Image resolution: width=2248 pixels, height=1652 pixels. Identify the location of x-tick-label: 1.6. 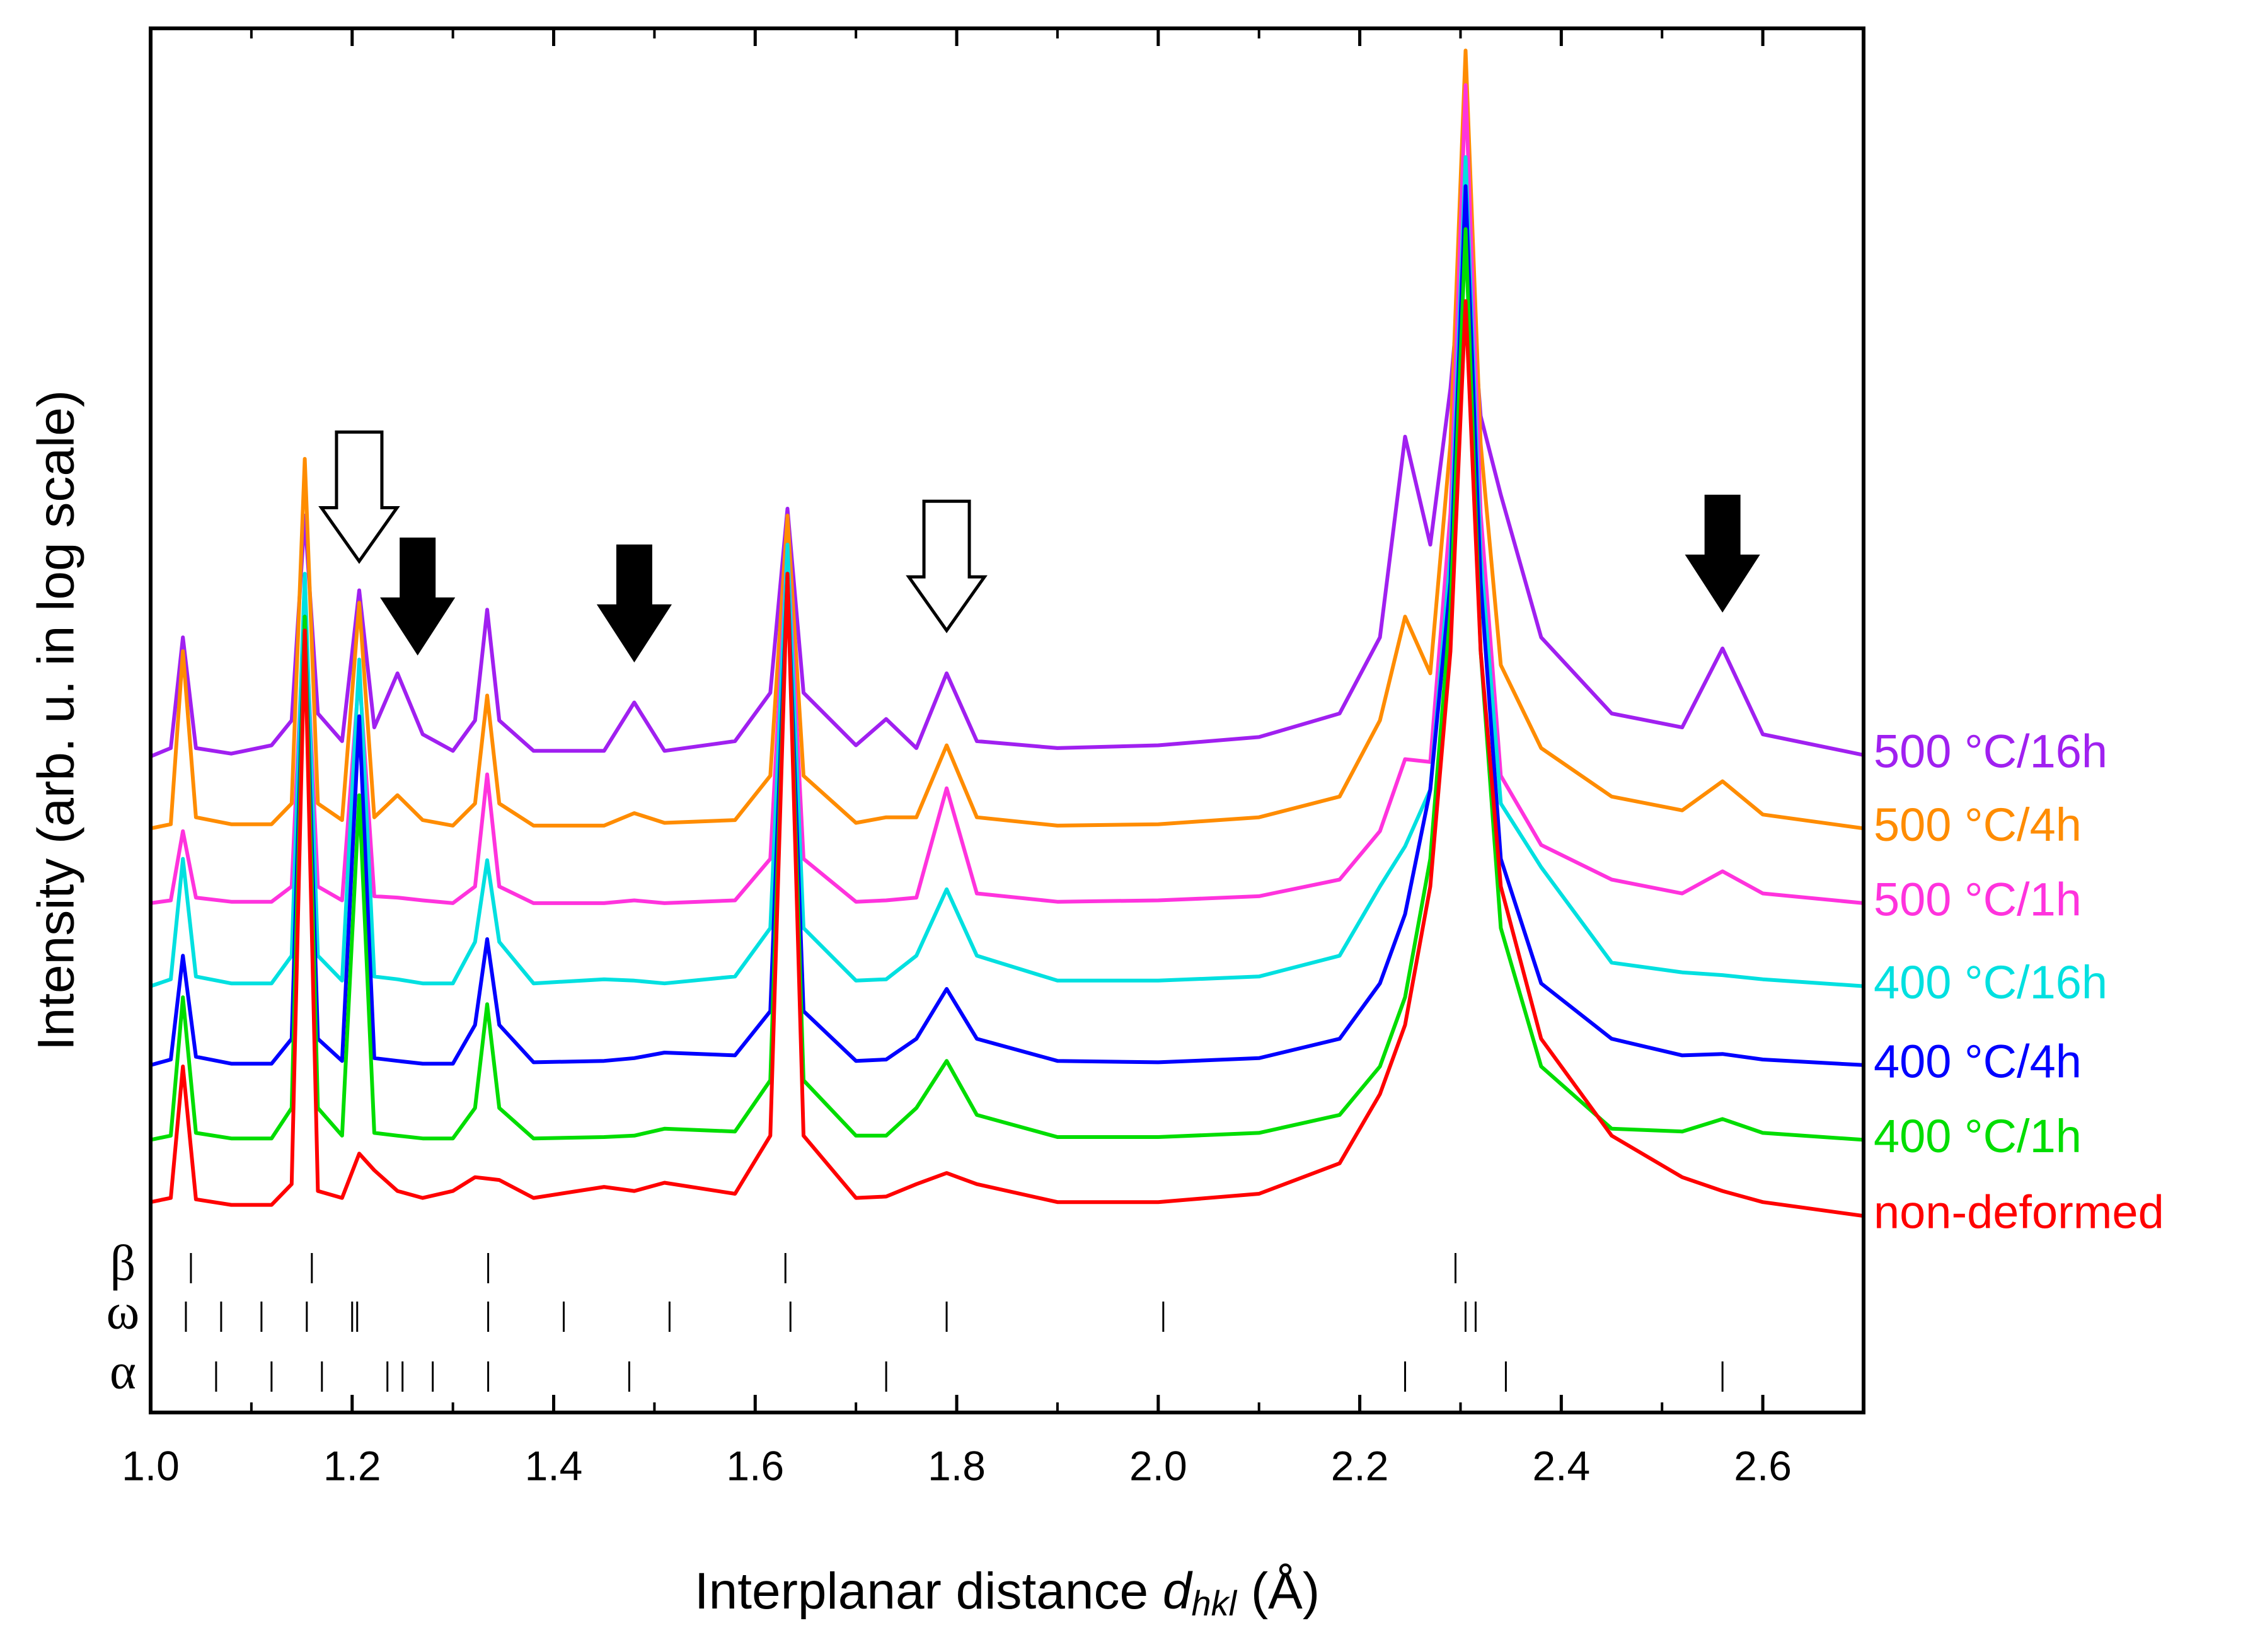
(755, 1465).